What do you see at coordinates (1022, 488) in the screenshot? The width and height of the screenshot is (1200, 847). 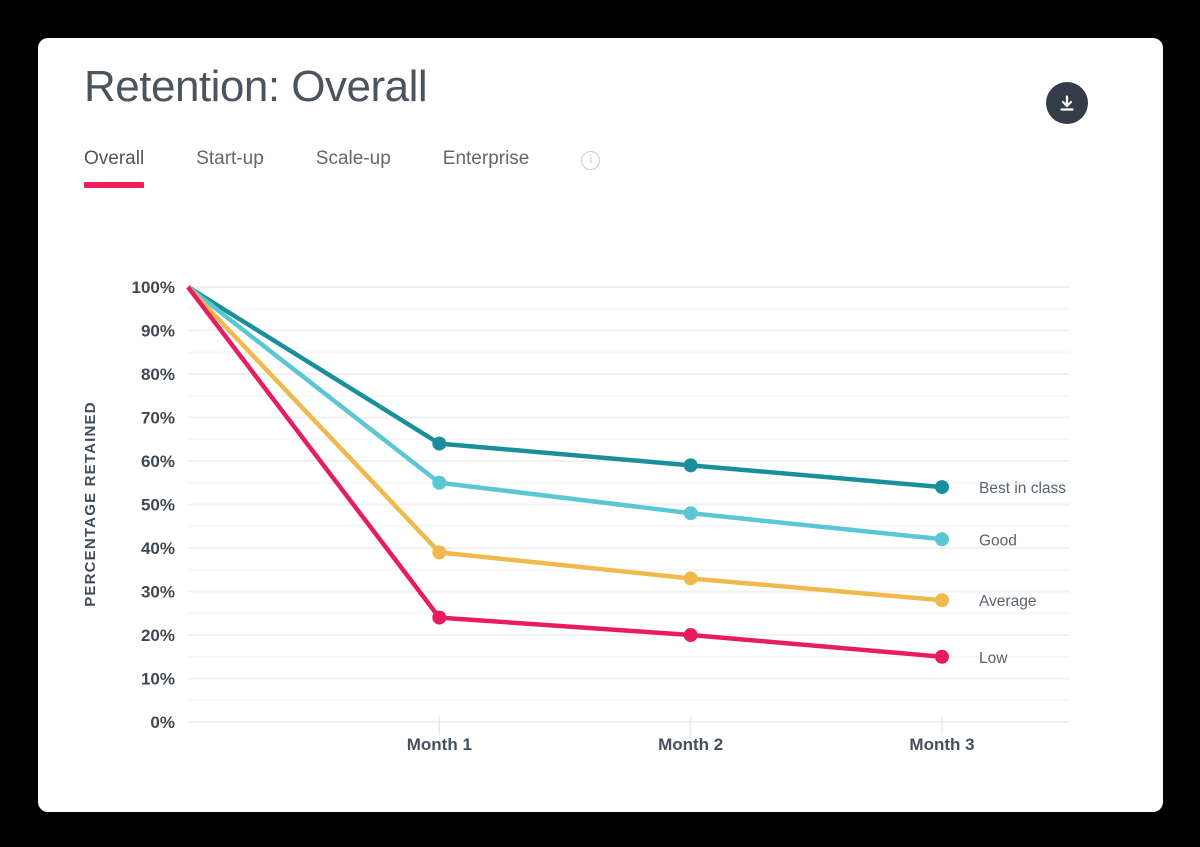 I see `series-label: Best in class` at bounding box center [1022, 488].